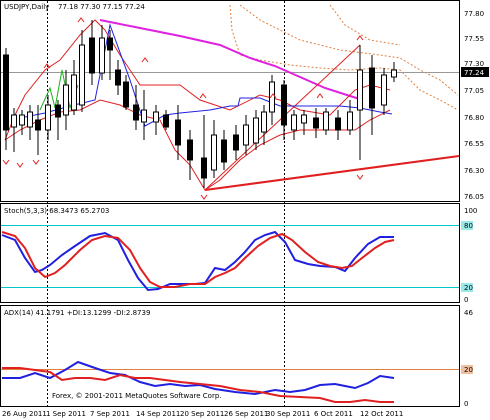 This screenshot has width=490, height=420. I want to click on svg-text: 77.55, so click(474, 39).